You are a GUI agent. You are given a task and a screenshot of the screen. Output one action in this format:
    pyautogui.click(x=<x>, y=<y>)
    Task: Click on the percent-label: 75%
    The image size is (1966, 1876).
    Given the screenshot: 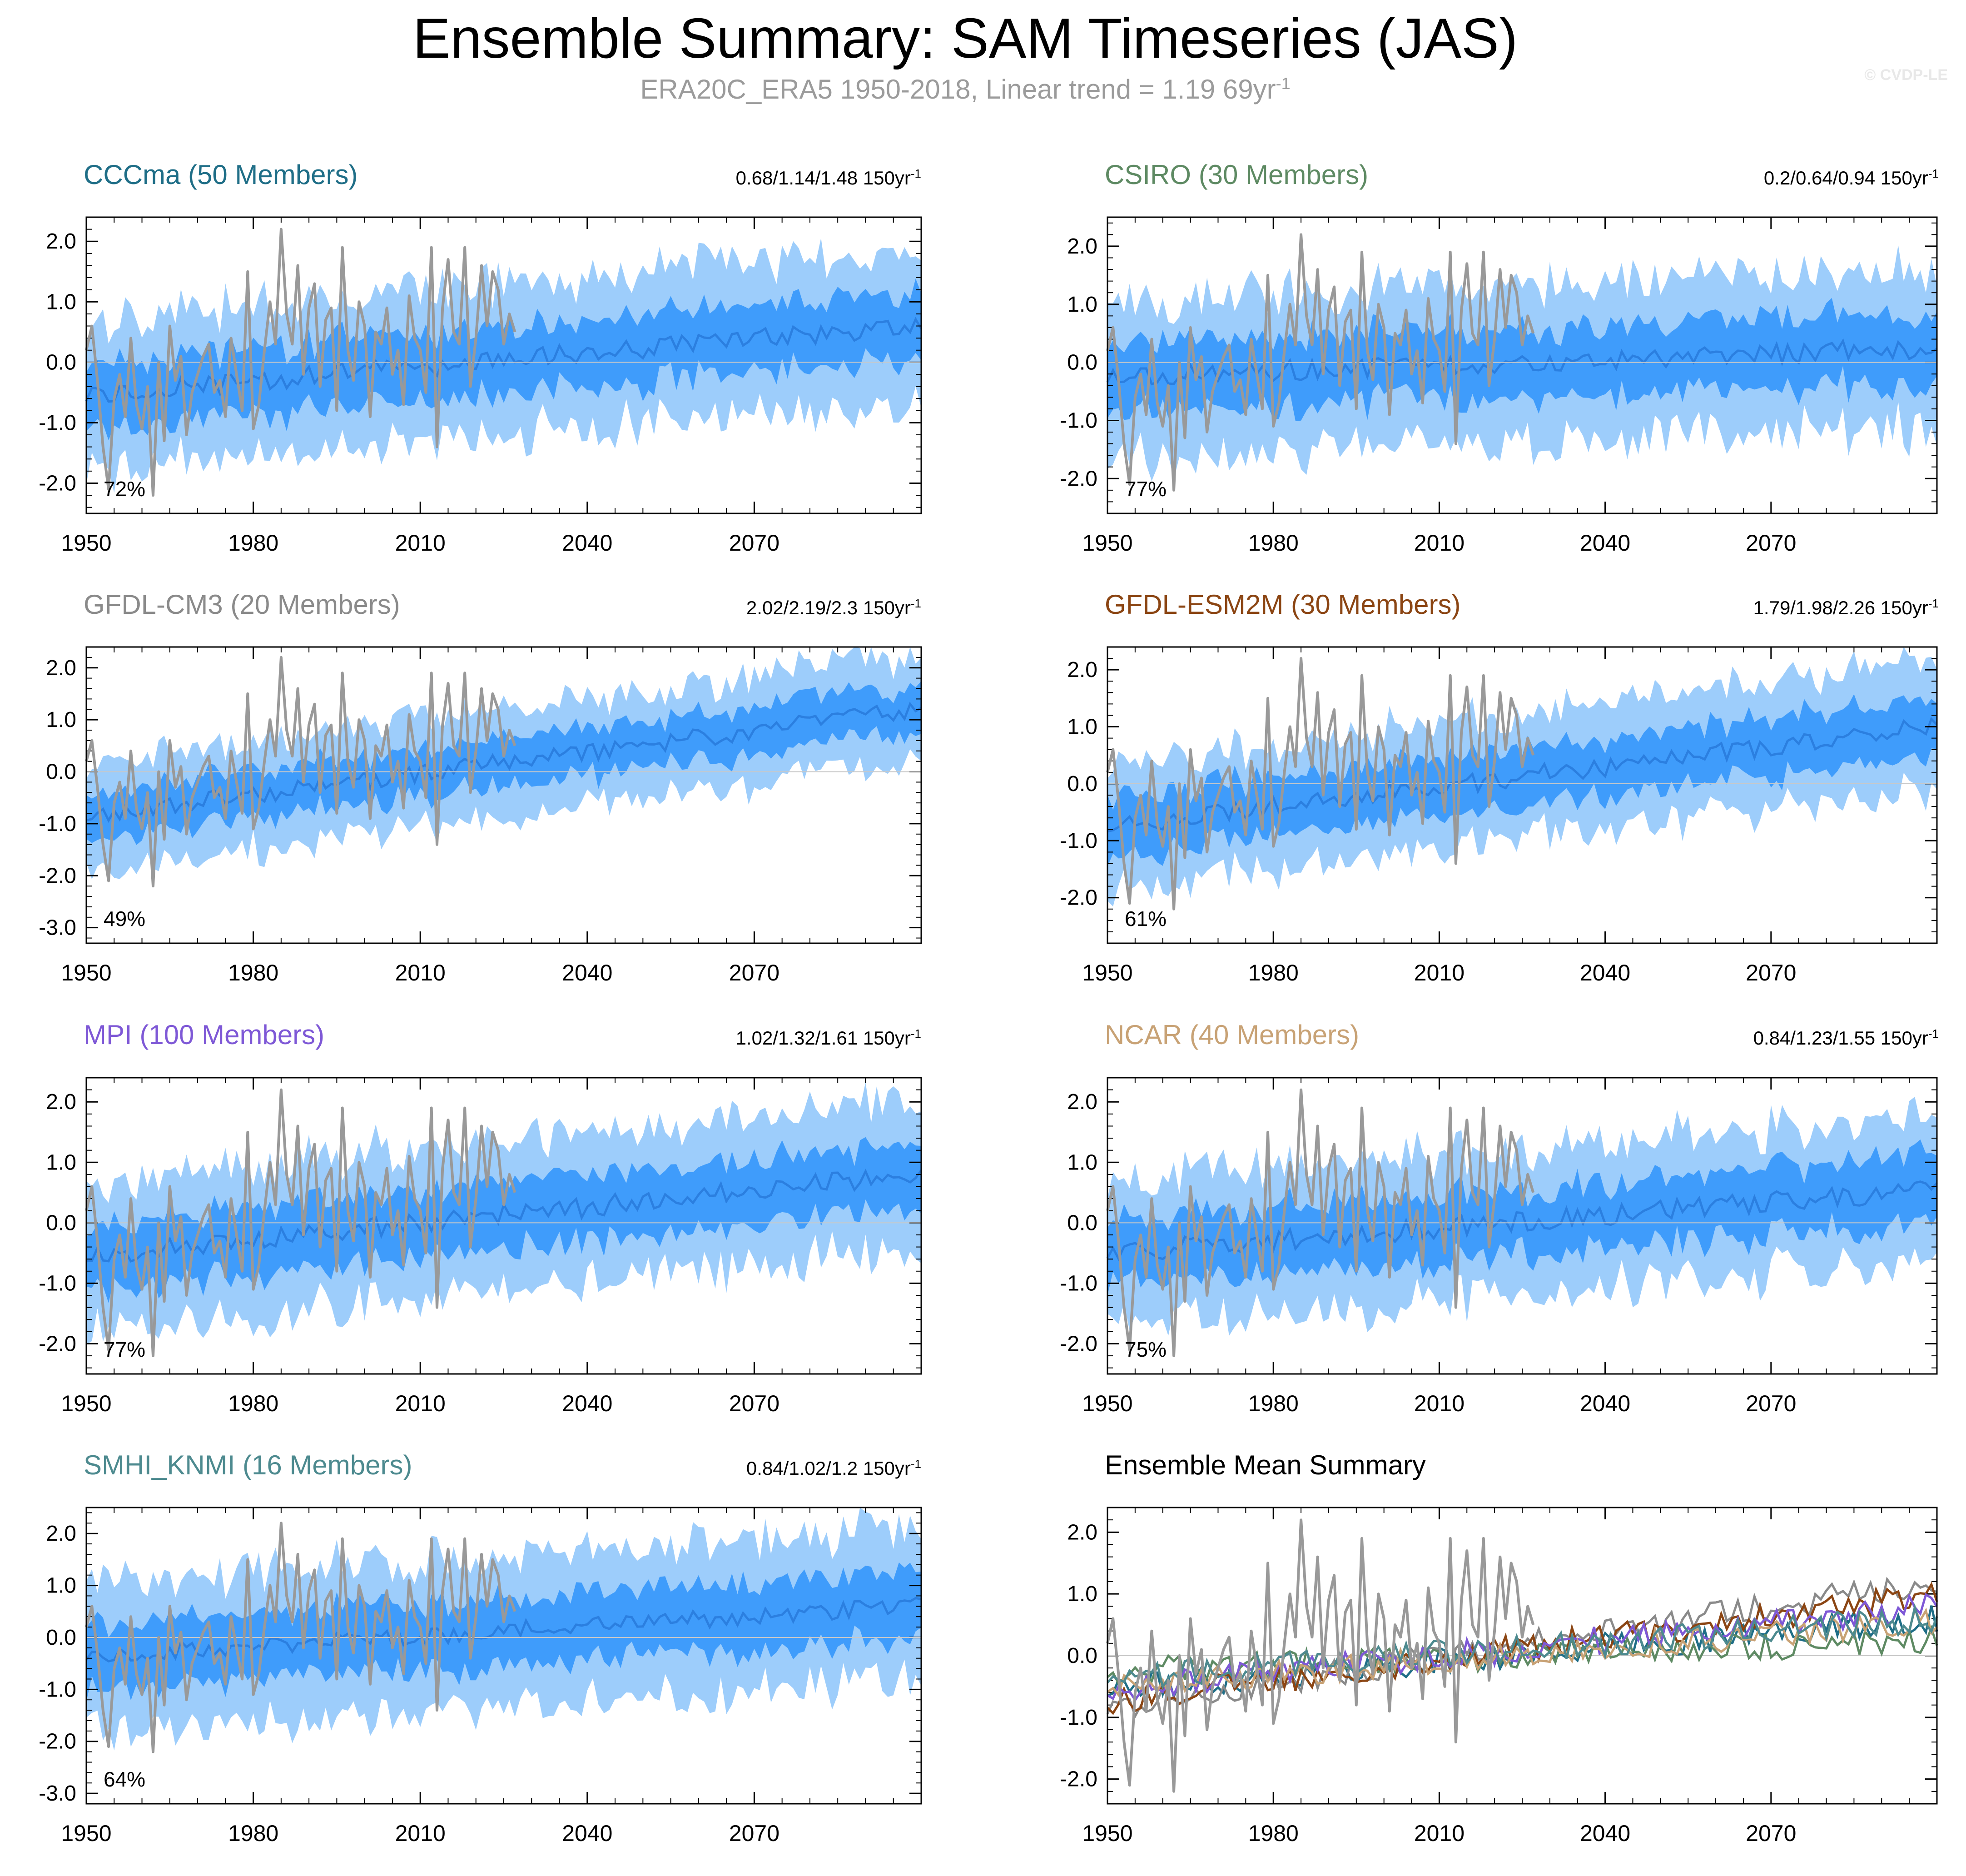 What is the action you would take?
    pyautogui.click(x=1146, y=1350)
    